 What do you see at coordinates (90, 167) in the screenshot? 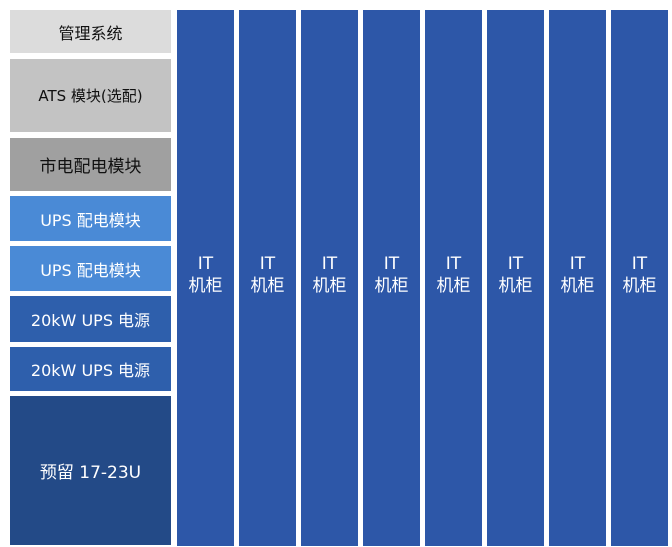
I see `stack-label: 市电配电模块` at bounding box center [90, 167].